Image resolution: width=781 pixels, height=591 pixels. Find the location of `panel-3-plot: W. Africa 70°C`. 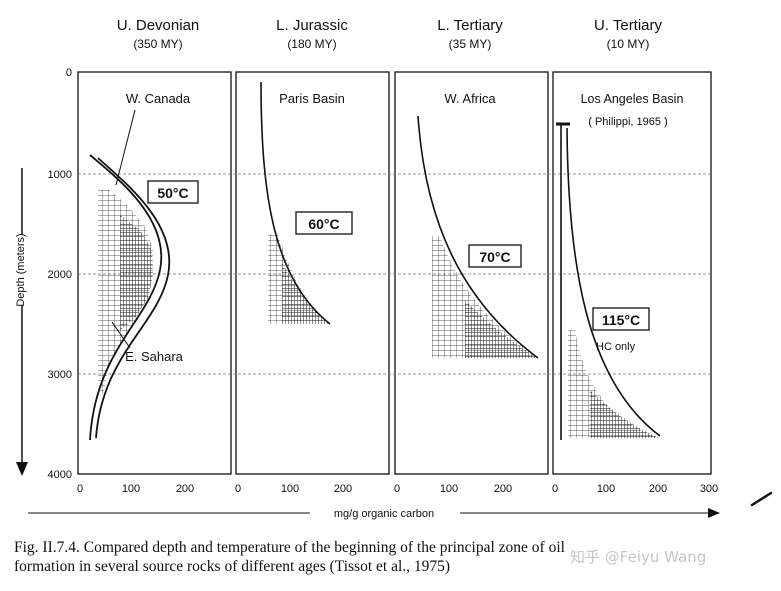

panel-3-plot: W. Africa 70°C is located at coordinates (478, 225).